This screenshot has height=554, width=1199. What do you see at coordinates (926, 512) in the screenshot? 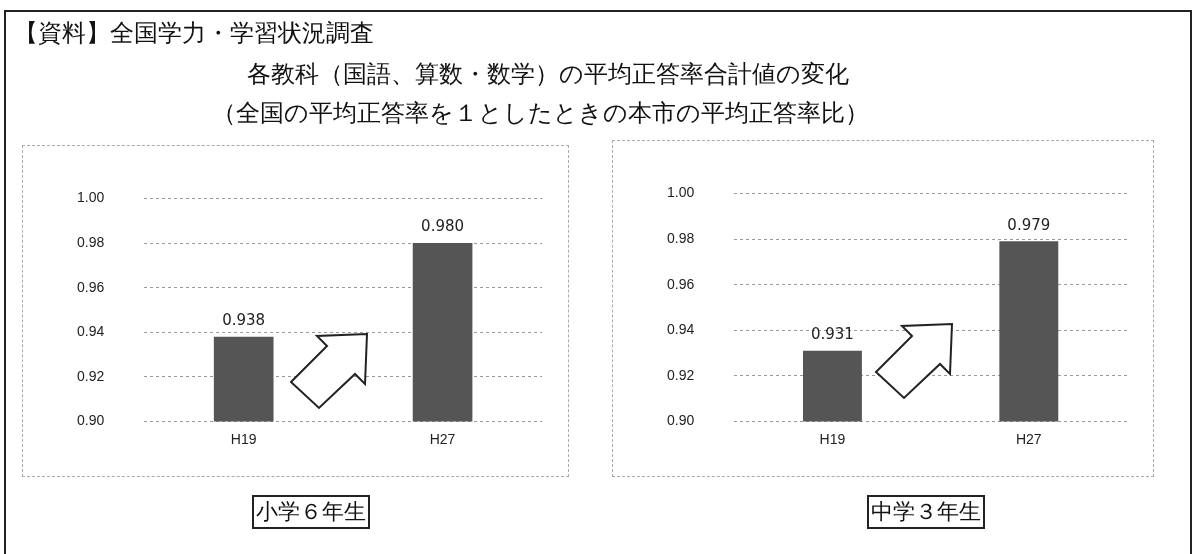
I see `x-axis-title: 中学３年生` at bounding box center [926, 512].